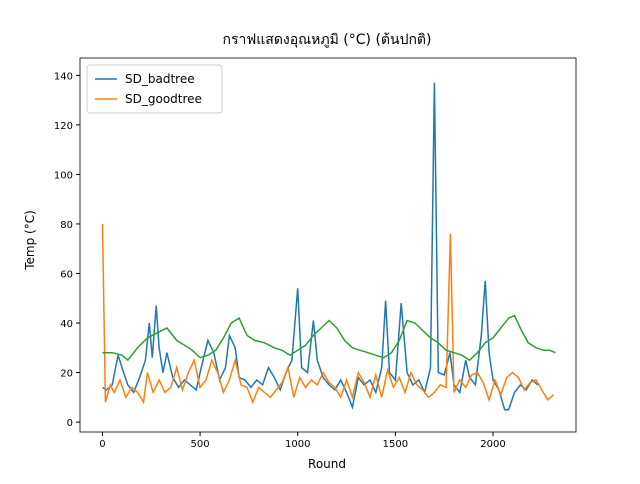 Image resolution: width=640 pixels, height=484 pixels. Describe the element at coordinates (63, 76) in the screenshot. I see `y-tick-label: 140` at that location.